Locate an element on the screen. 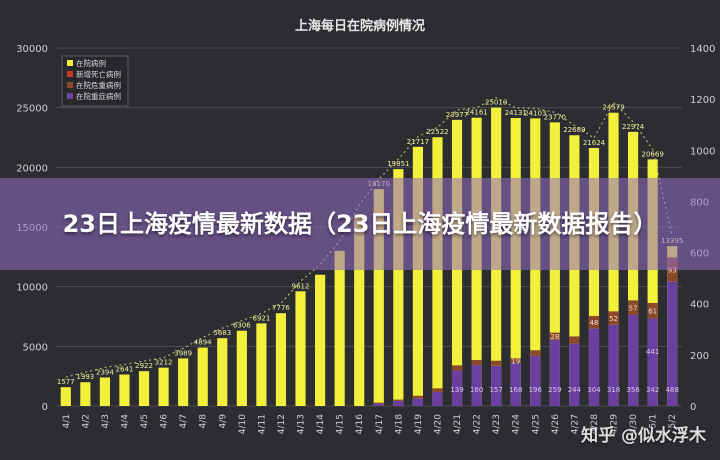 This screenshot has height=460, width=720. data-label-critical: 52 is located at coordinates (613, 319).